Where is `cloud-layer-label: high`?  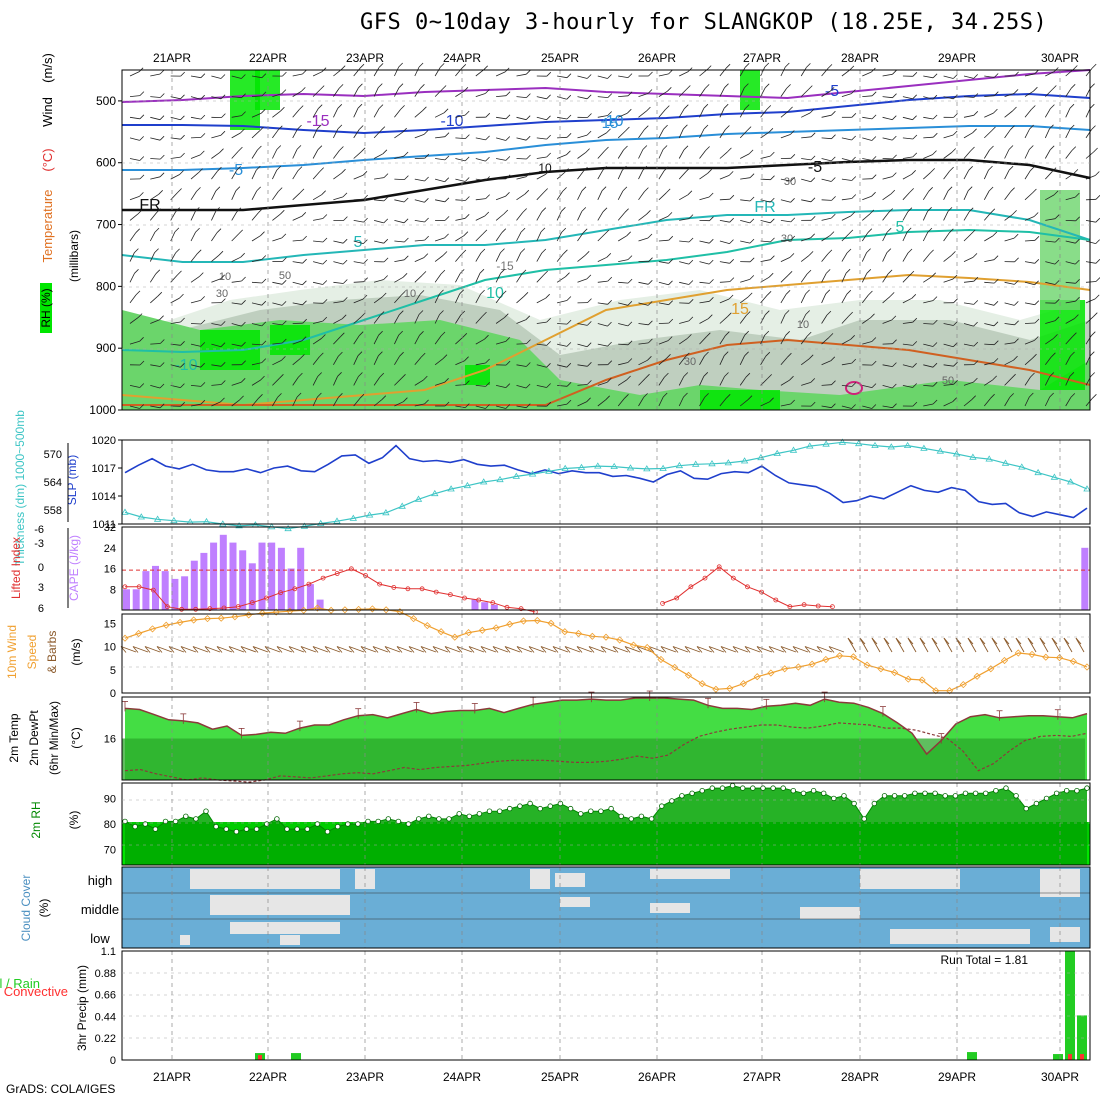
cloud-layer-label: high is located at coordinates (100, 880).